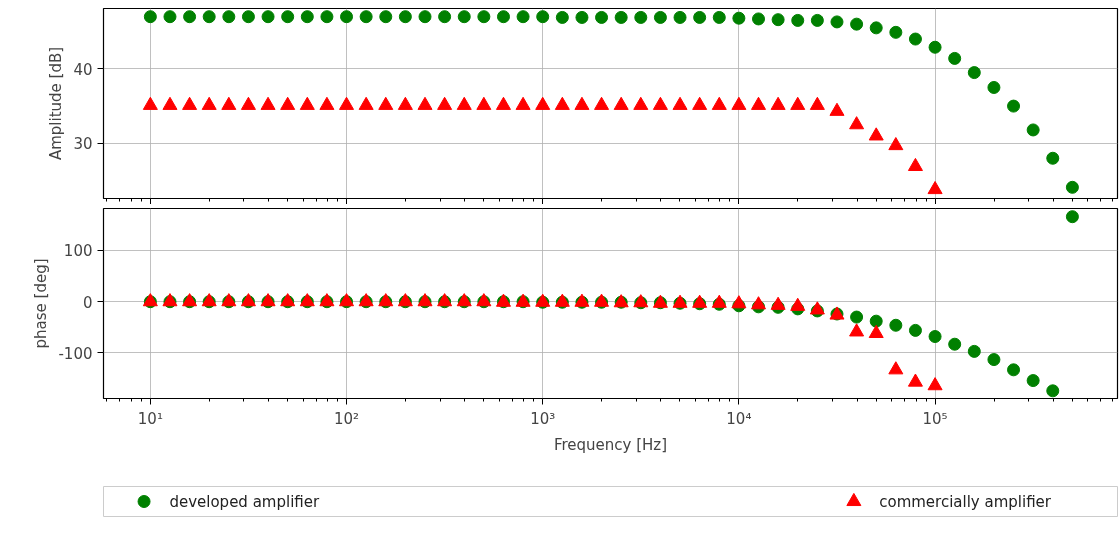 This screenshot has width=1119, height=557. I want to click on legend-label: commercially amplifier, so click(965, 501).